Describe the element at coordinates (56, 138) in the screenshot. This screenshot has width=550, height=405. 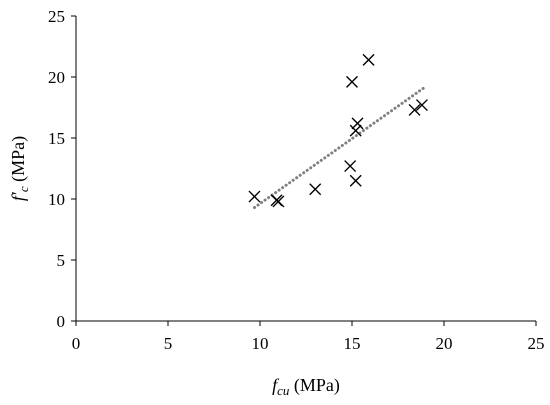
I see `y-tick-label: 15` at that location.